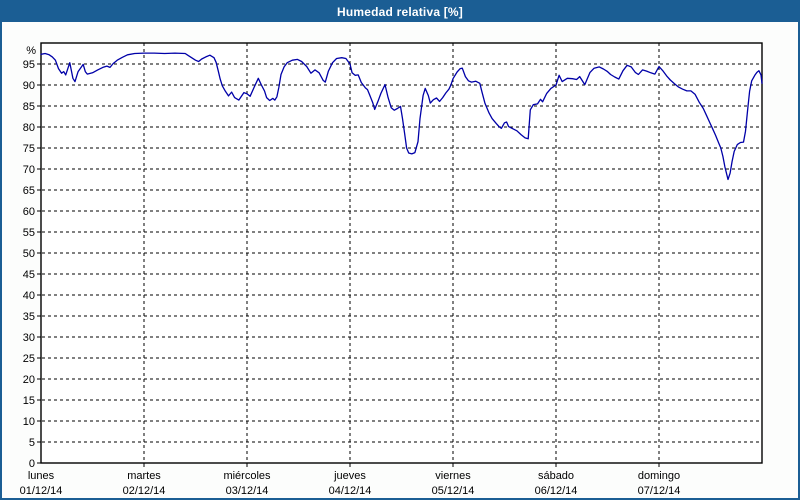  I want to click on y-tick-label: 35, so click(29, 317).